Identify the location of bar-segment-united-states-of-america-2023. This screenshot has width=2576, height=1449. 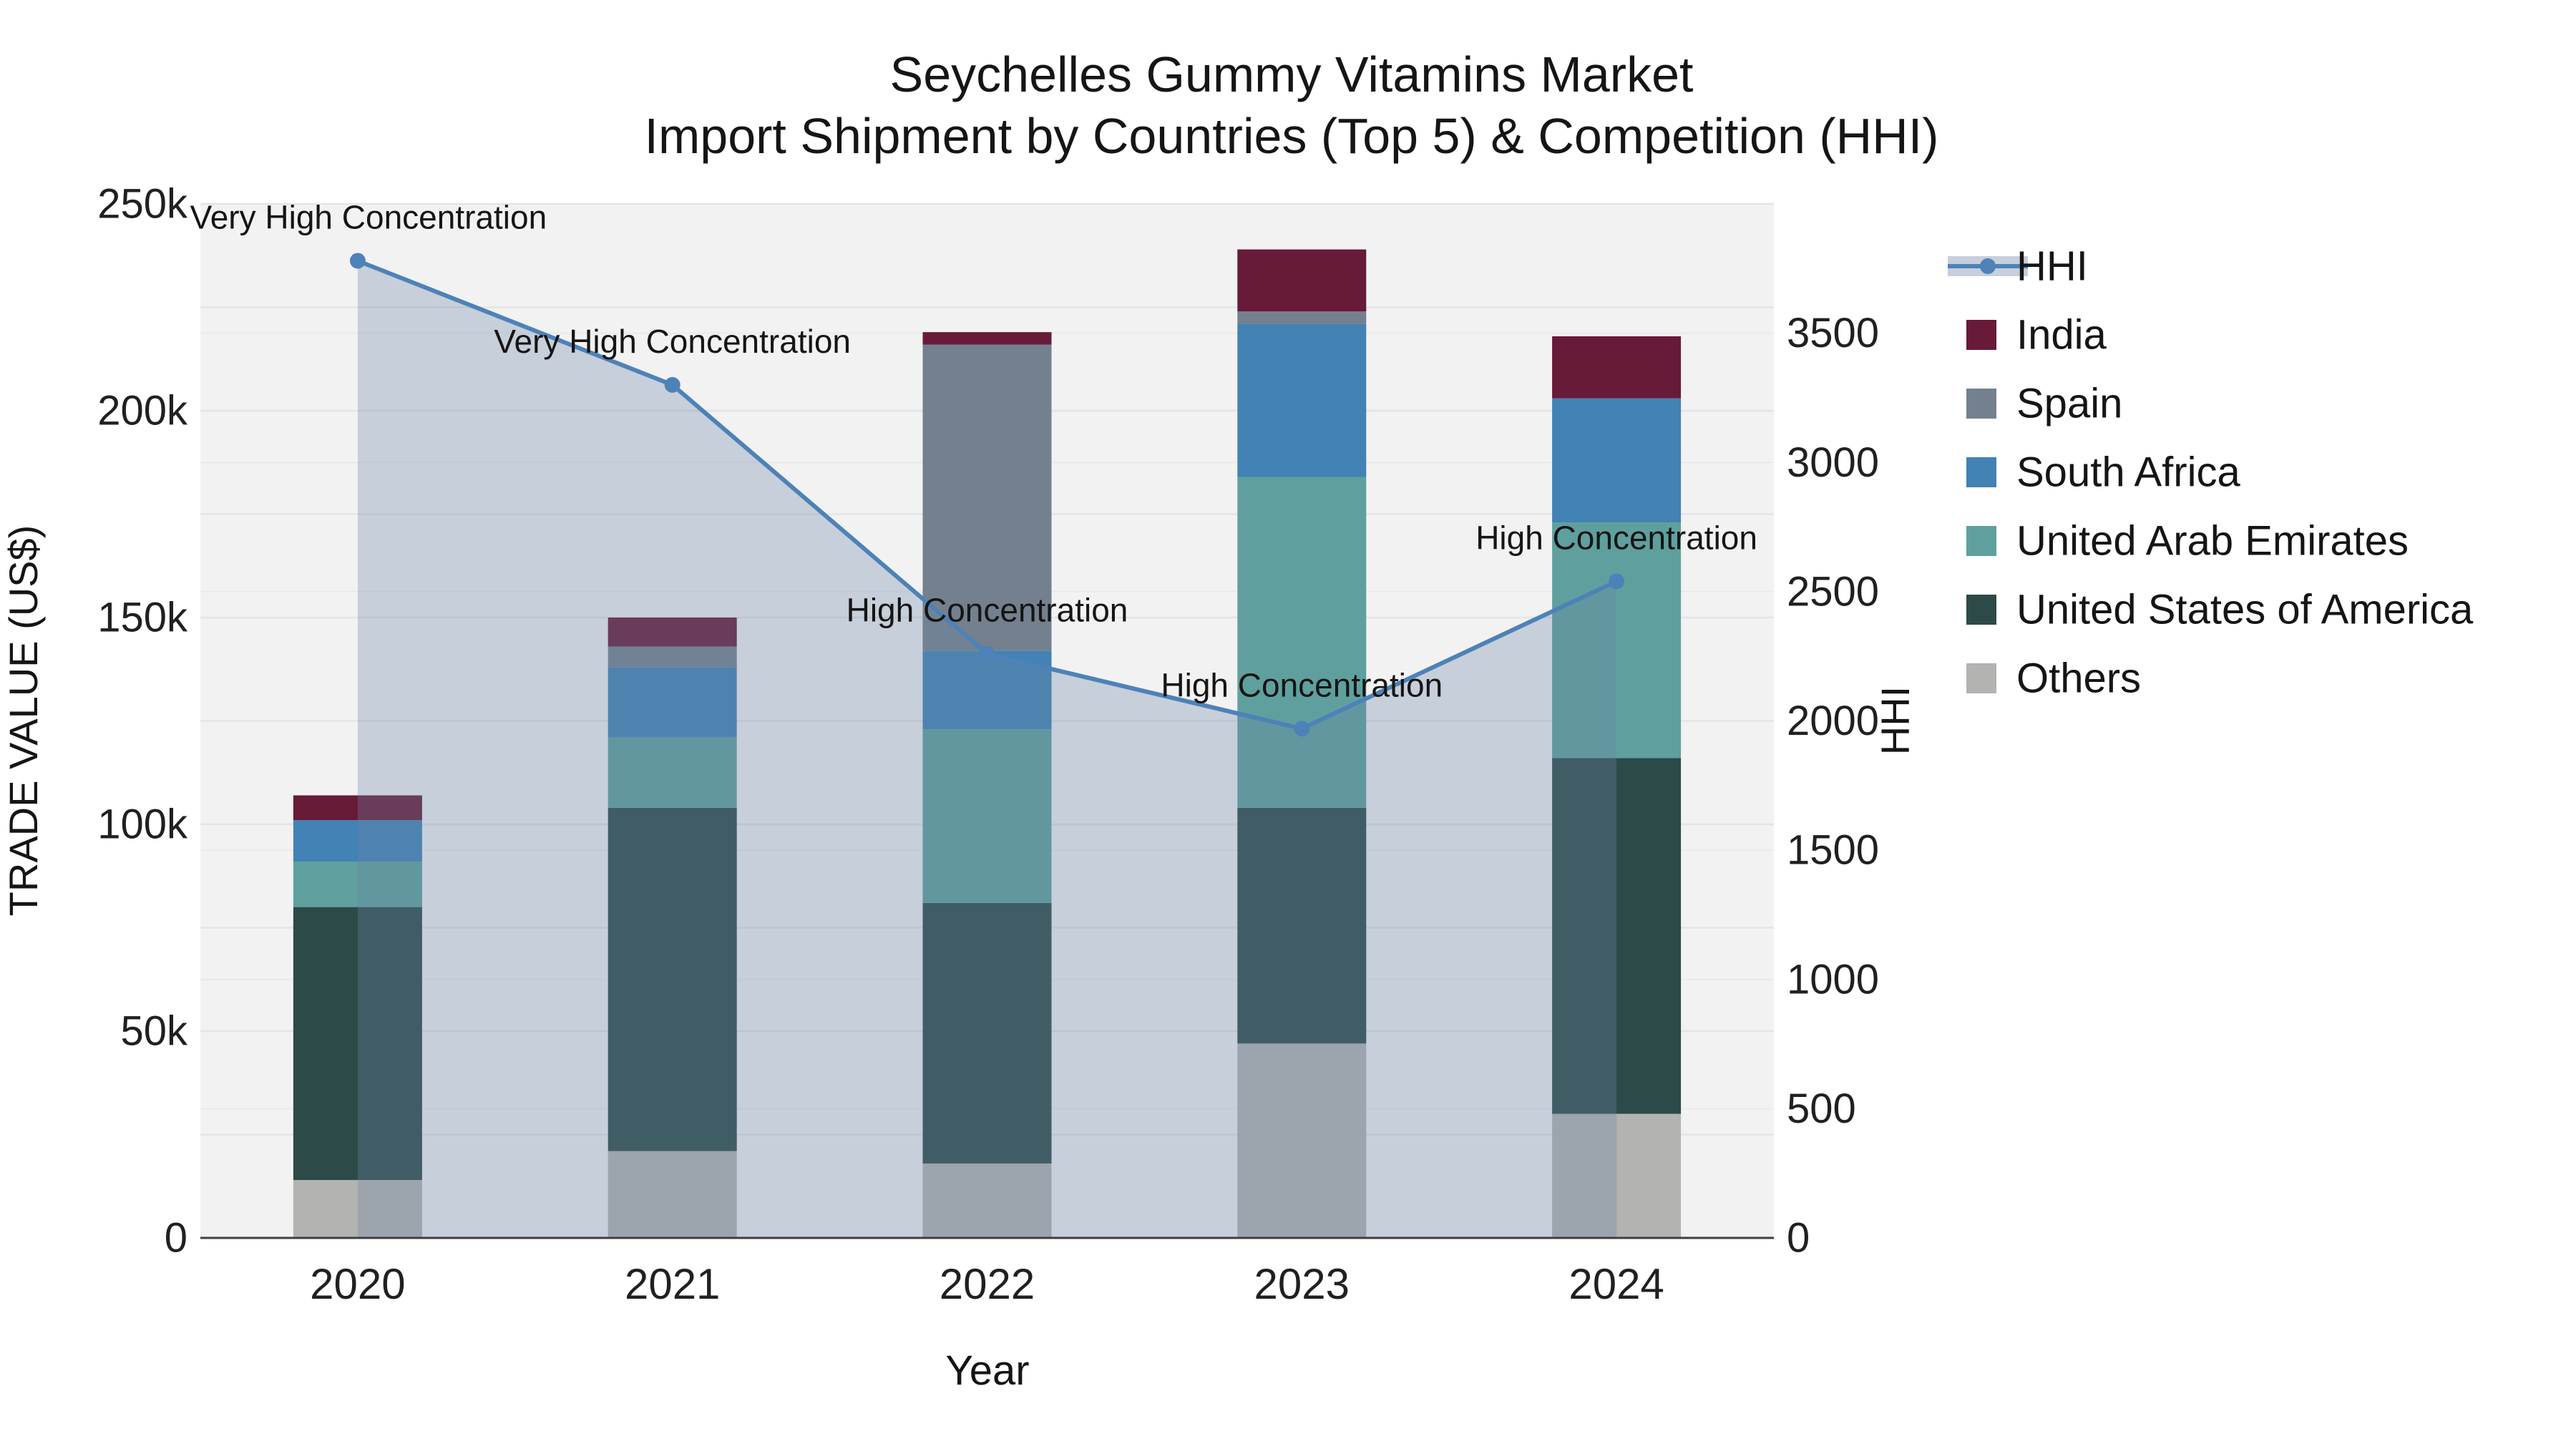
(1302, 925).